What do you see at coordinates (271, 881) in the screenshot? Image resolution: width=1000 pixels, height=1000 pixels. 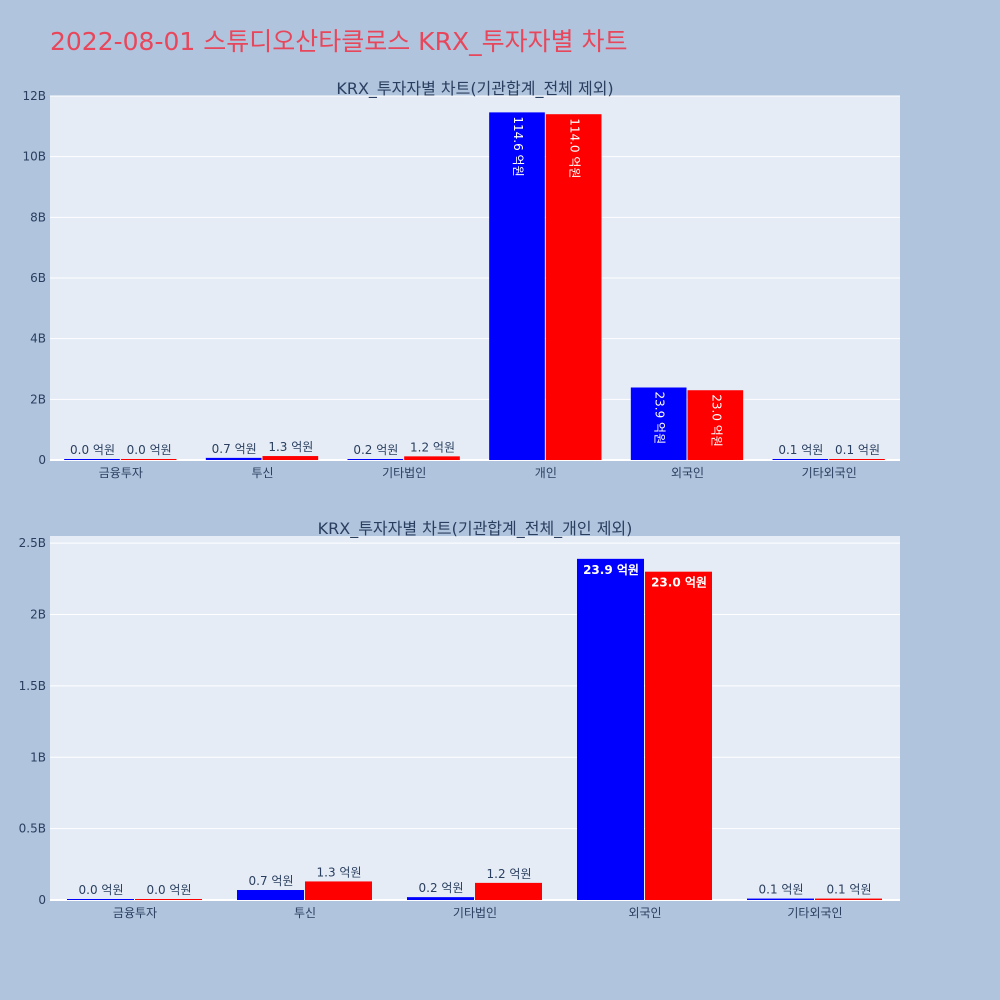 I see `chart2-data-label: 0.7 억원` at bounding box center [271, 881].